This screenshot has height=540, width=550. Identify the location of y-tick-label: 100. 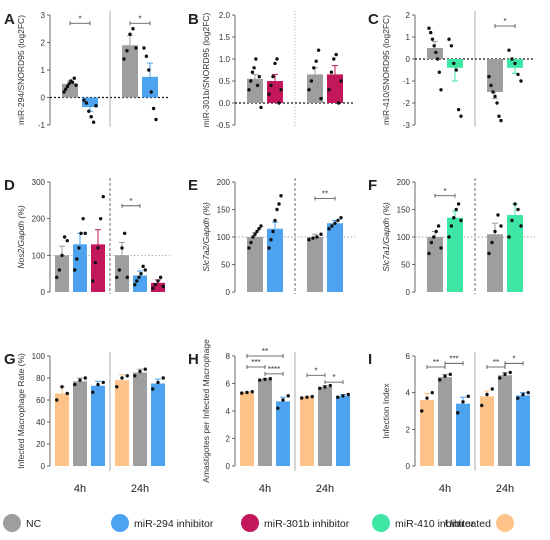
(404, 237).